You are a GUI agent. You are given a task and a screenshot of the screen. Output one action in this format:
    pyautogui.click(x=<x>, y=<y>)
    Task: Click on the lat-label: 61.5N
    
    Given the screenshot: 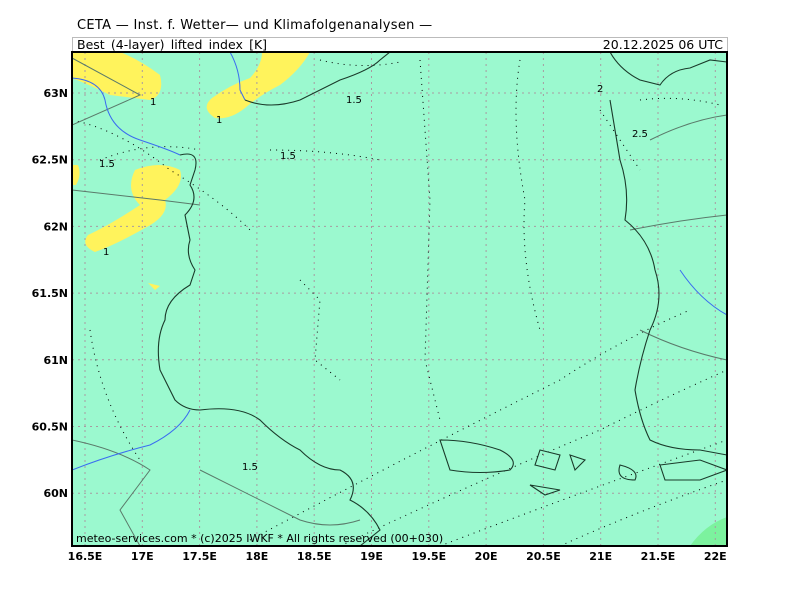 What is the action you would take?
    pyautogui.click(x=50, y=293)
    